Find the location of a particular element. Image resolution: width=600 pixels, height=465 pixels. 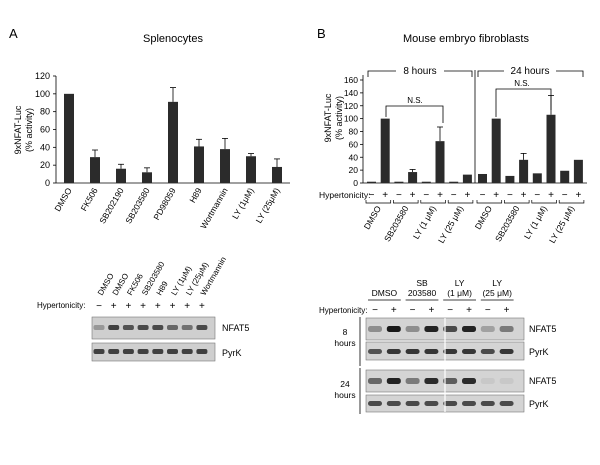

chart-b-tick-label: 0 is located at coordinates (355, 183).